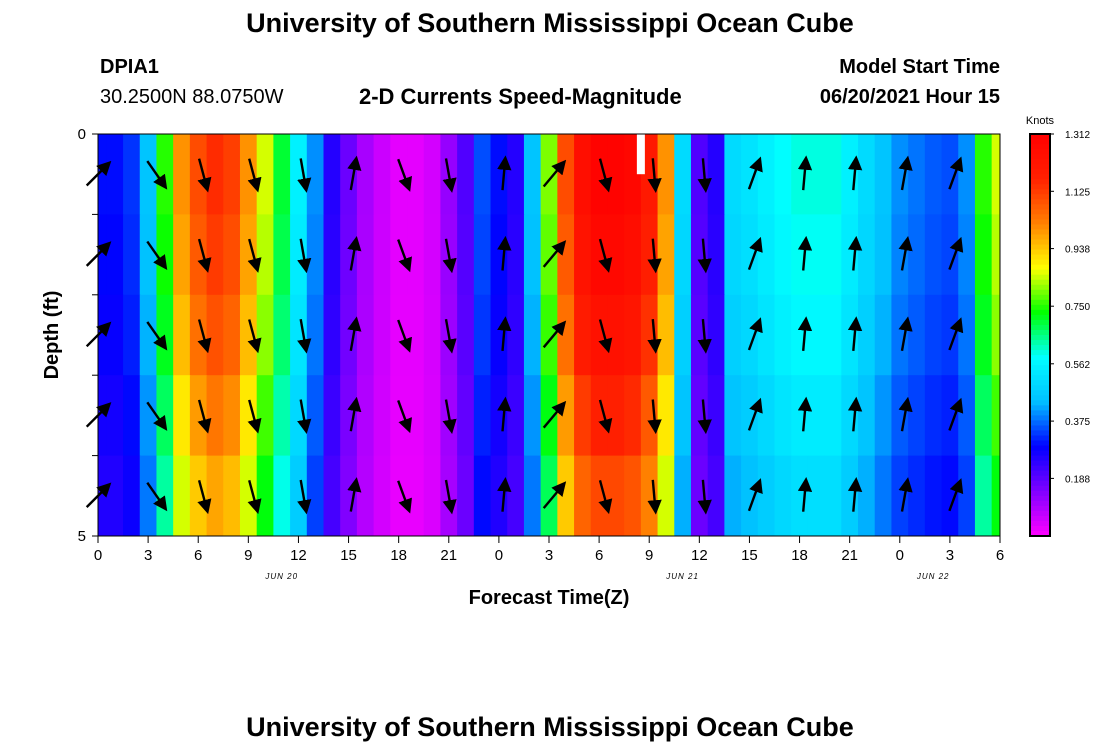 This screenshot has width=1100, height=750. What do you see at coordinates (1077, 422) in the screenshot?
I see `colorbar-tick-label: 0.375` at bounding box center [1077, 422].